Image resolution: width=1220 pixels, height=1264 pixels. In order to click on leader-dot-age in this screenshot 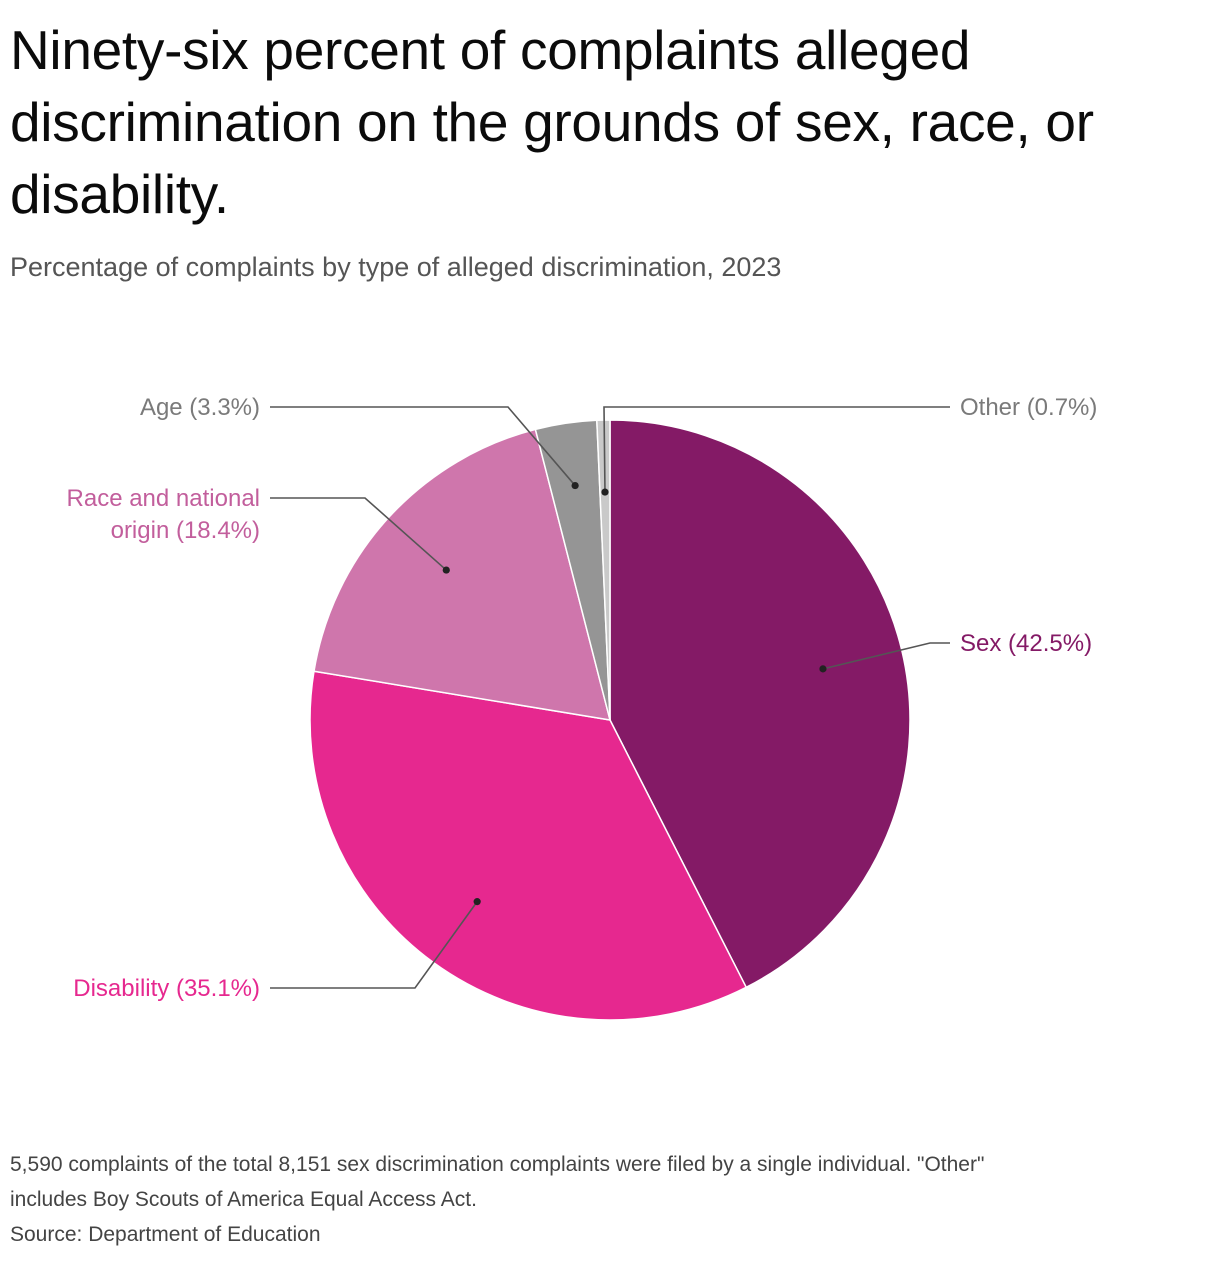, I will do `click(575, 485)`.